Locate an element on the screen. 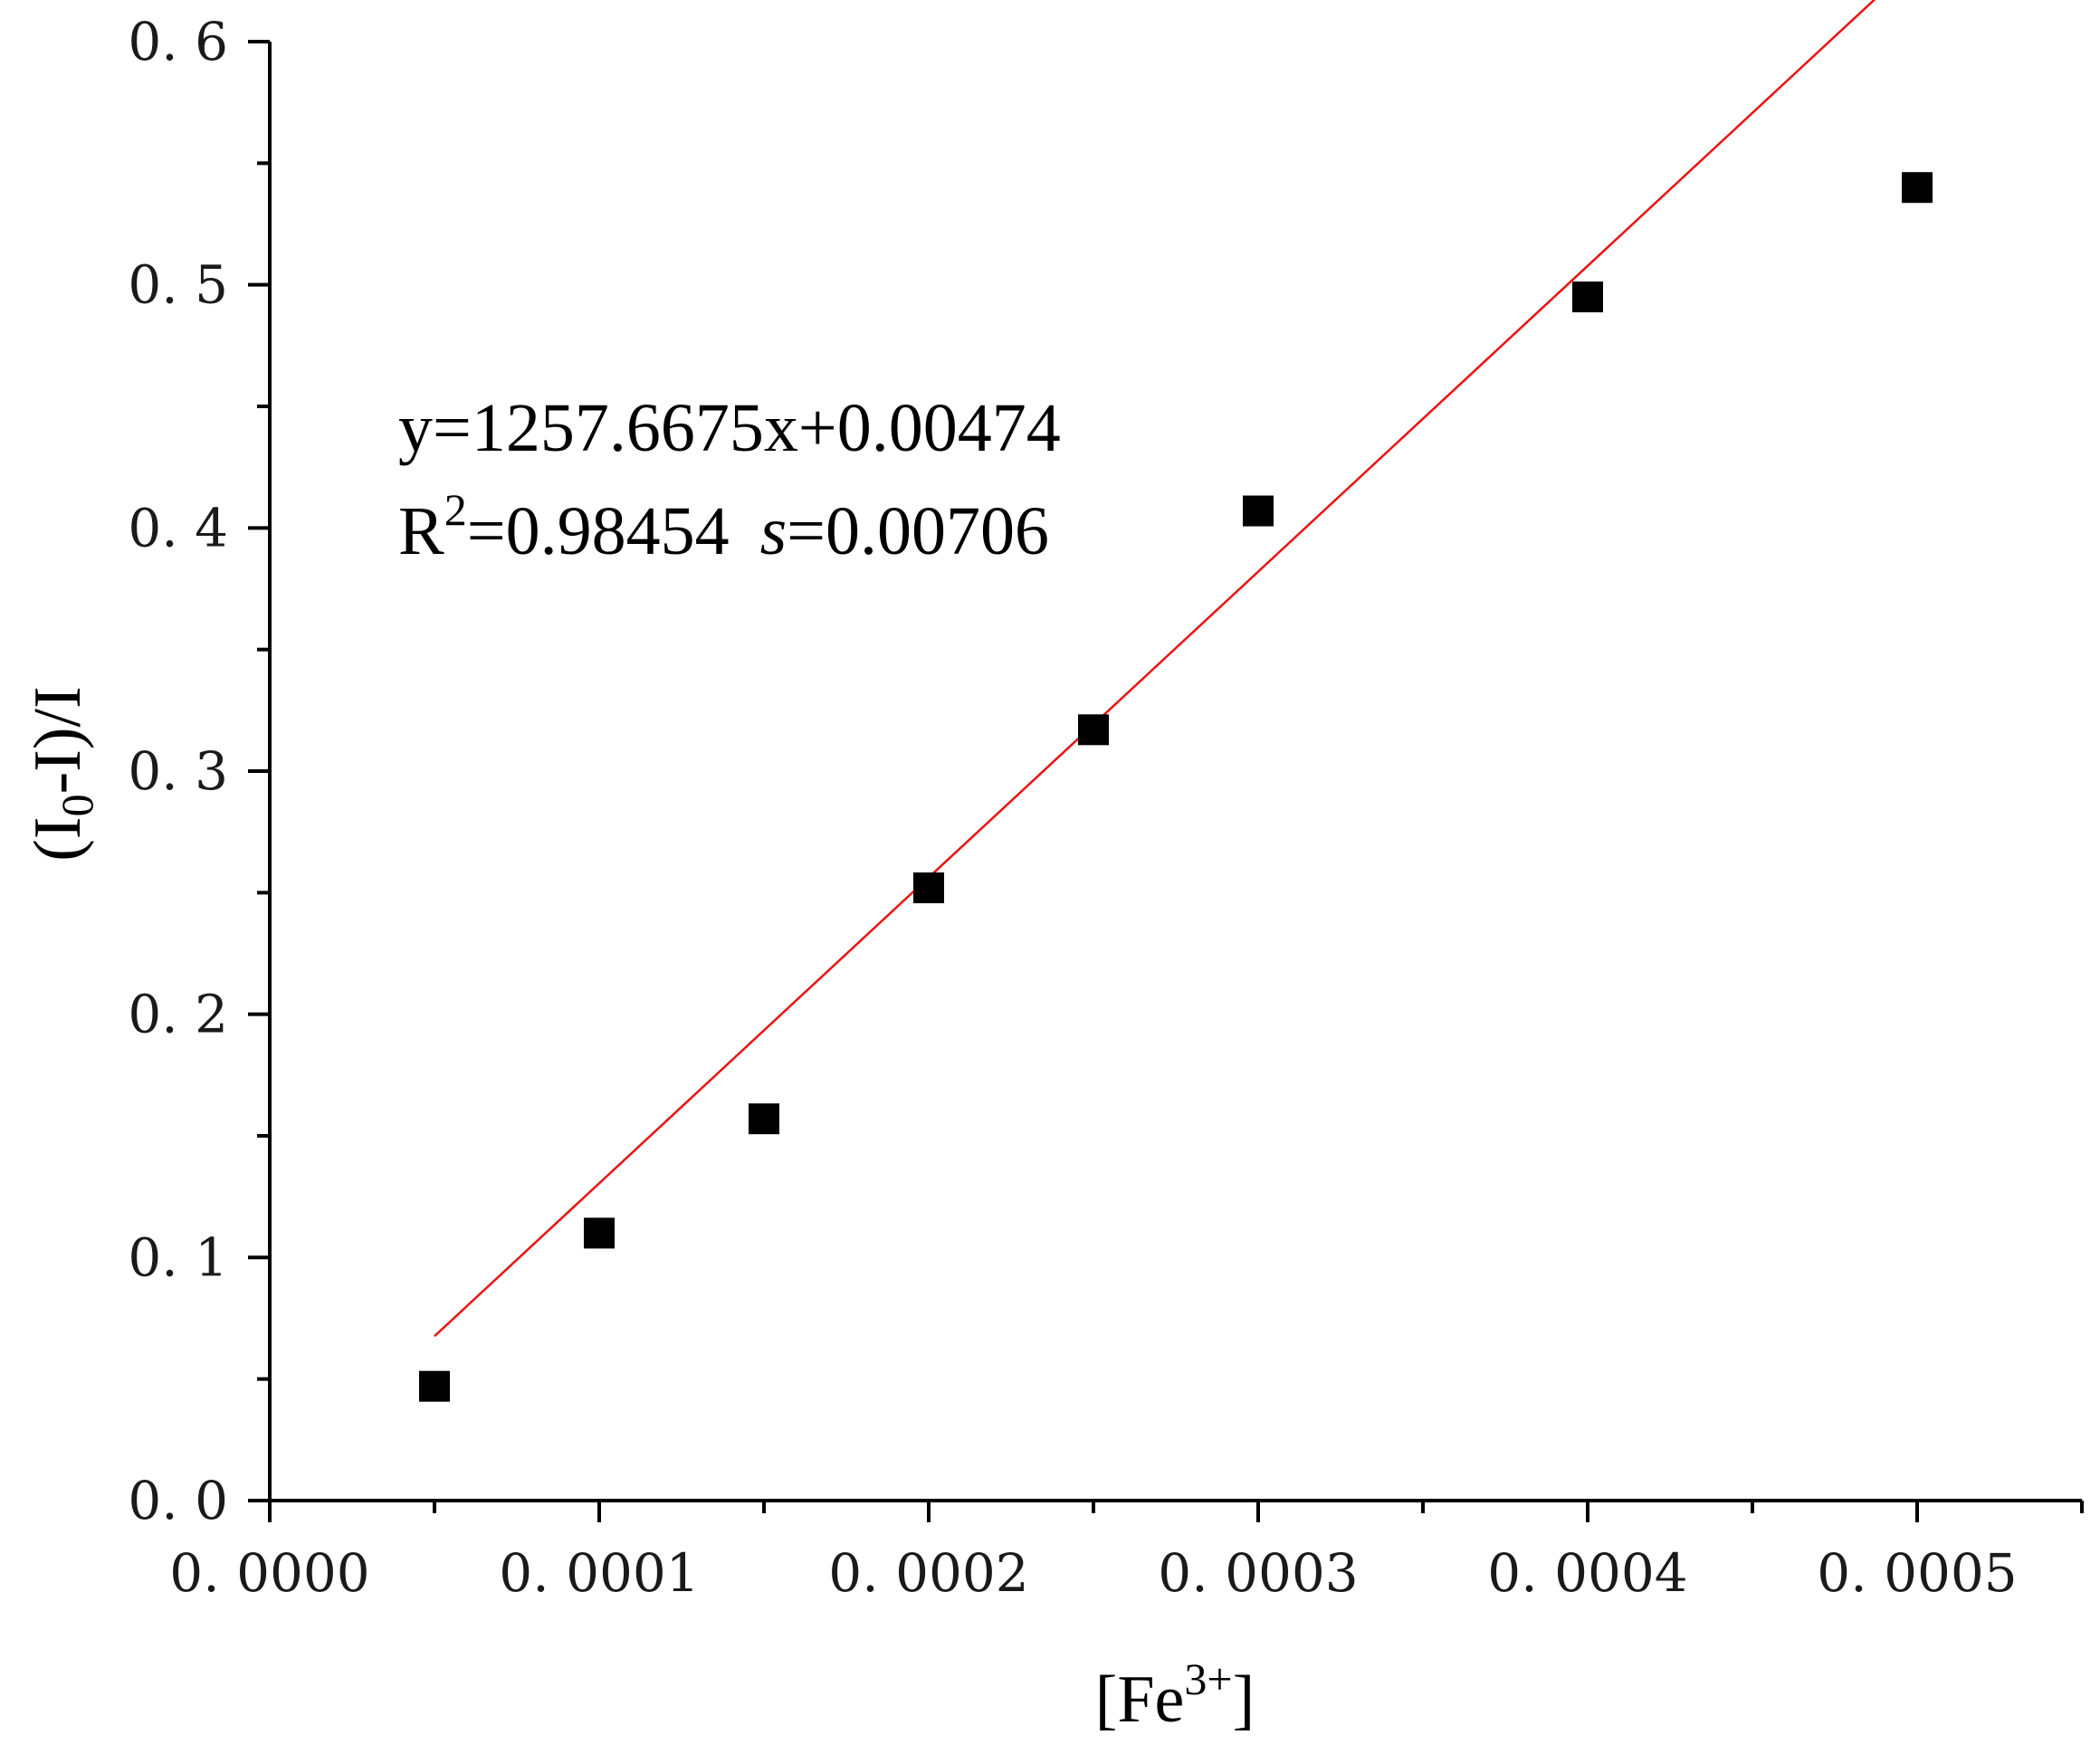 The image size is (2100, 1754). y-tick-label: 0. 0 is located at coordinates (178, 1501).